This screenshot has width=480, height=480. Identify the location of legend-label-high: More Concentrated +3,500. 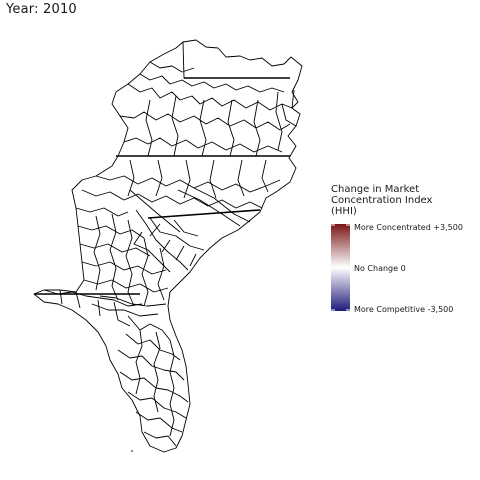
(408, 227).